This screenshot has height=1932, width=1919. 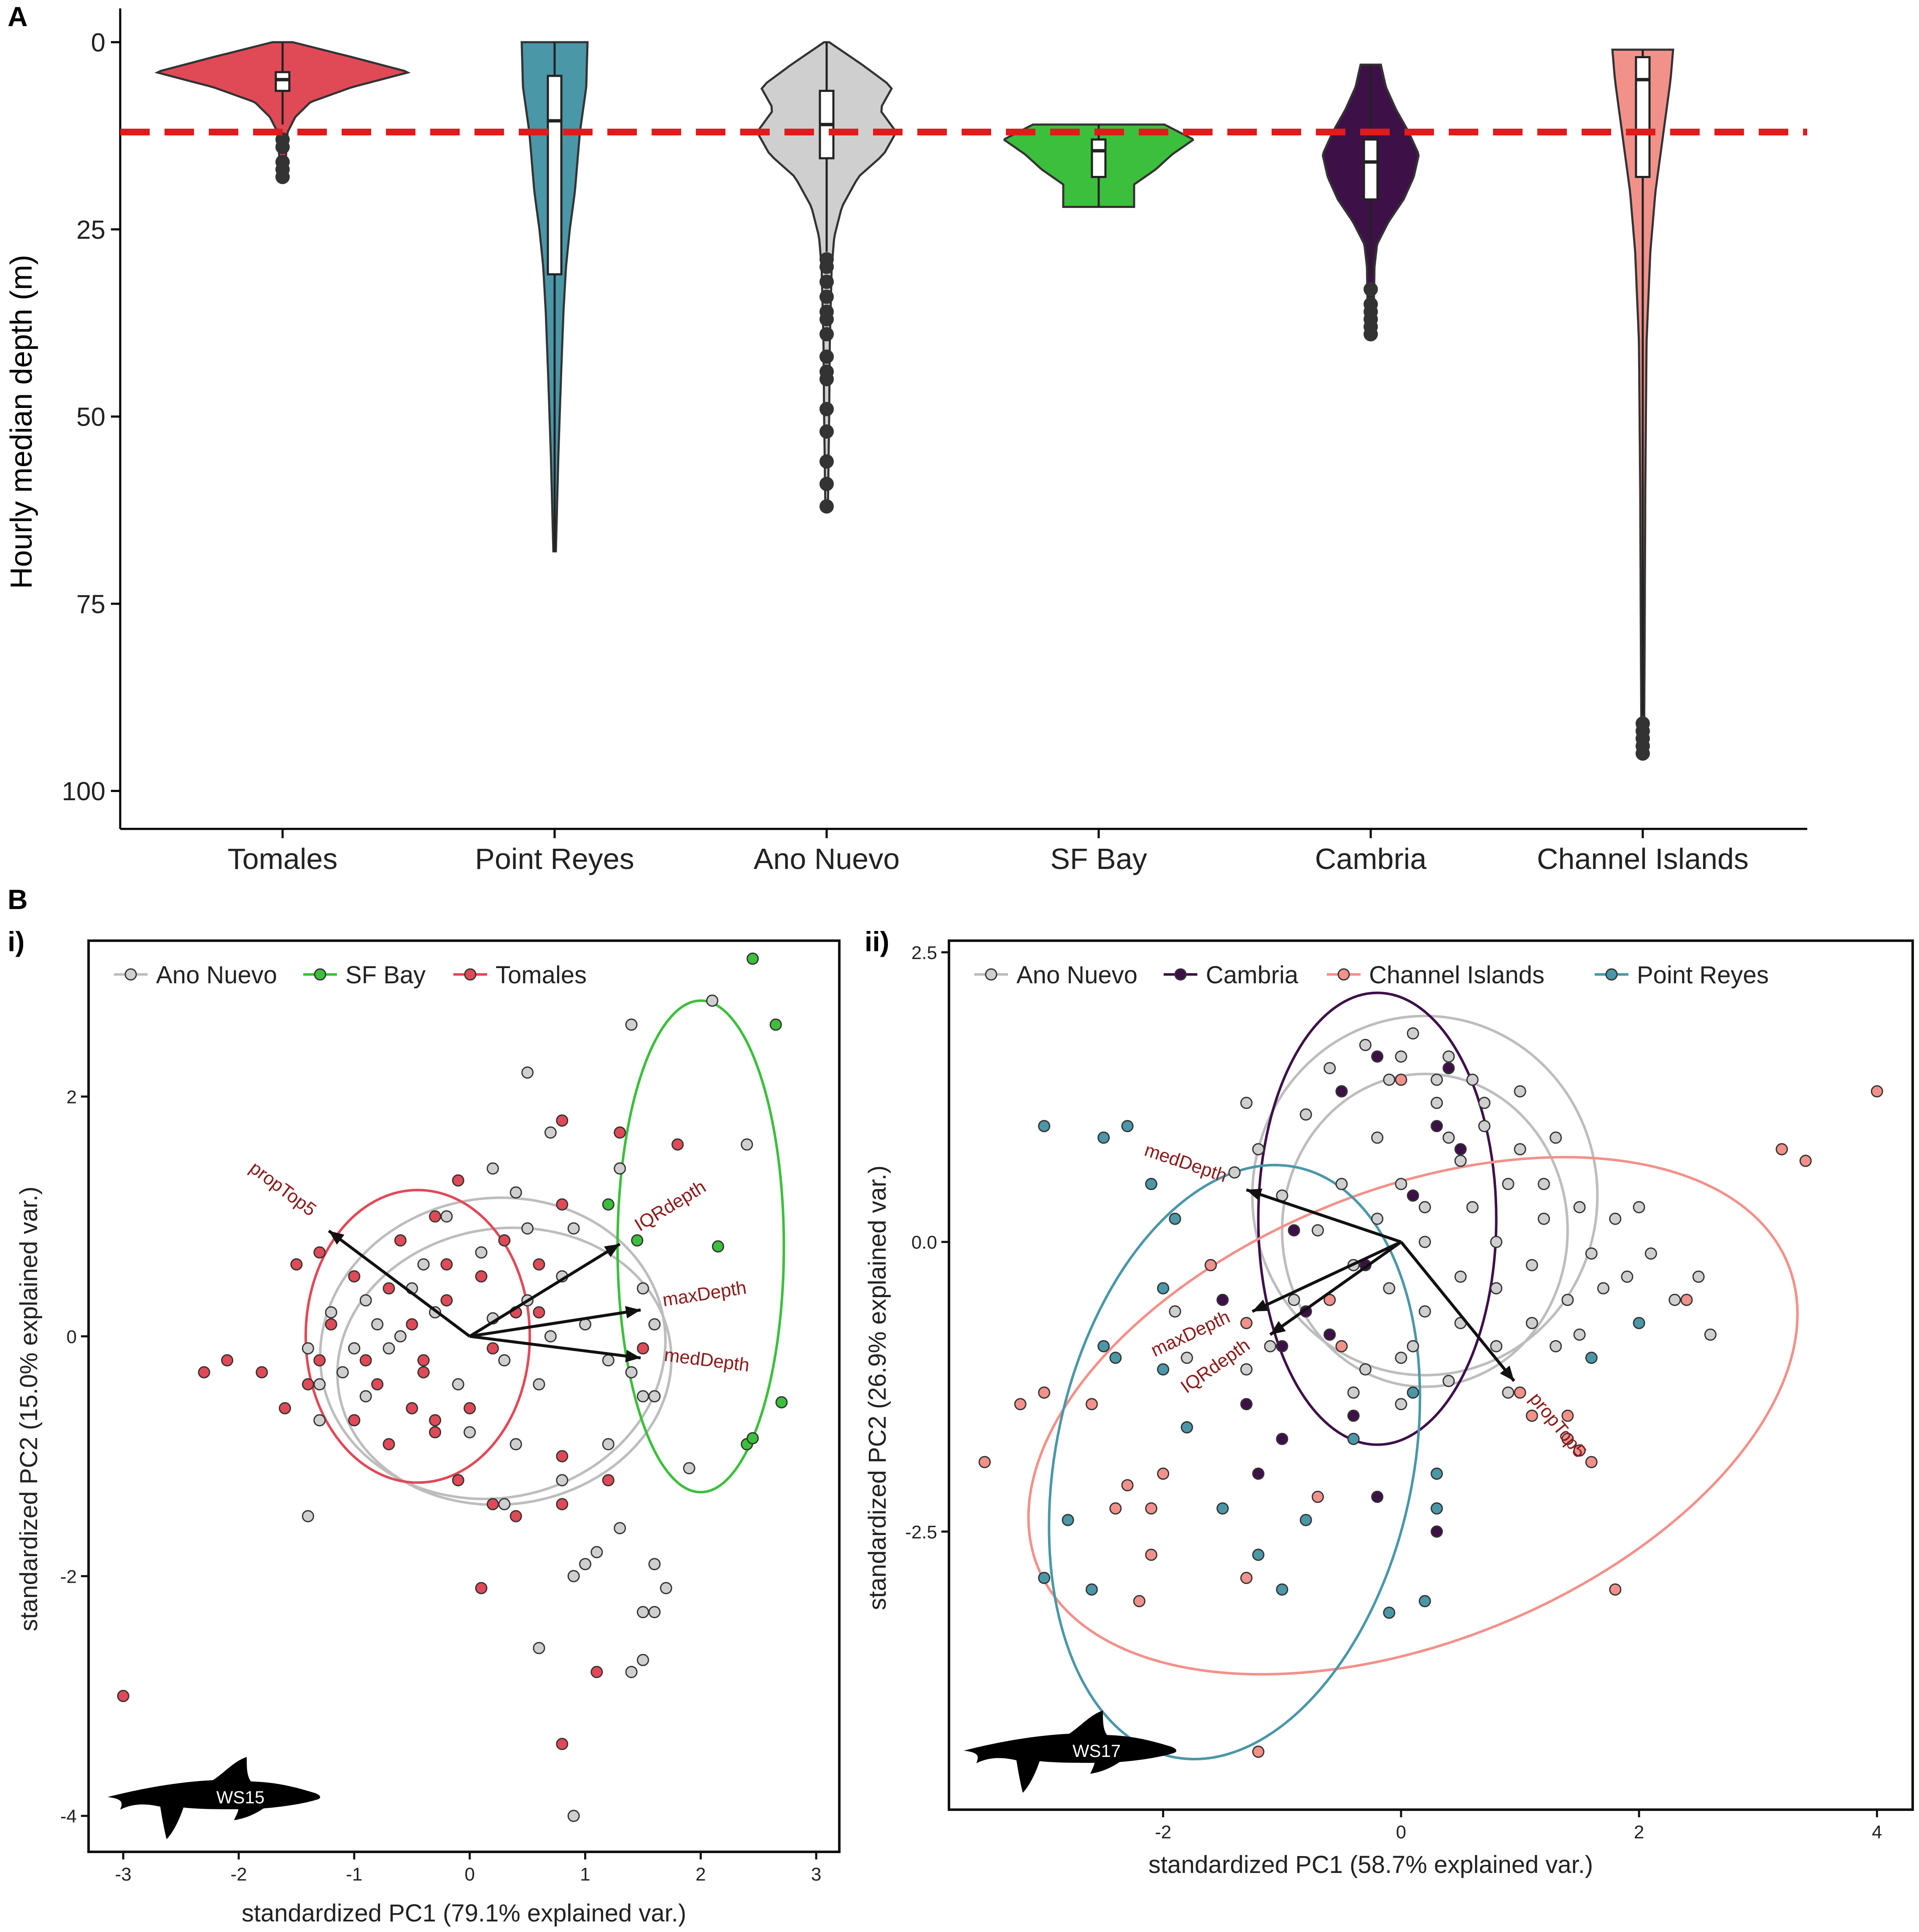 I want to click on shark-silhouette-icon: WS17, so click(x=1070, y=1752).